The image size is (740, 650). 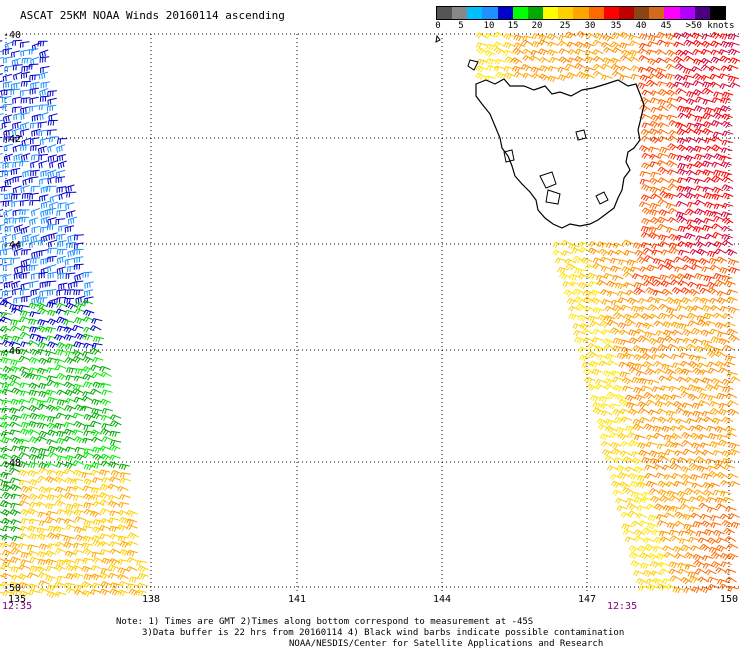 What do you see at coordinates (616, 26) in the screenshot?
I see `legend-label: 35` at bounding box center [616, 26].